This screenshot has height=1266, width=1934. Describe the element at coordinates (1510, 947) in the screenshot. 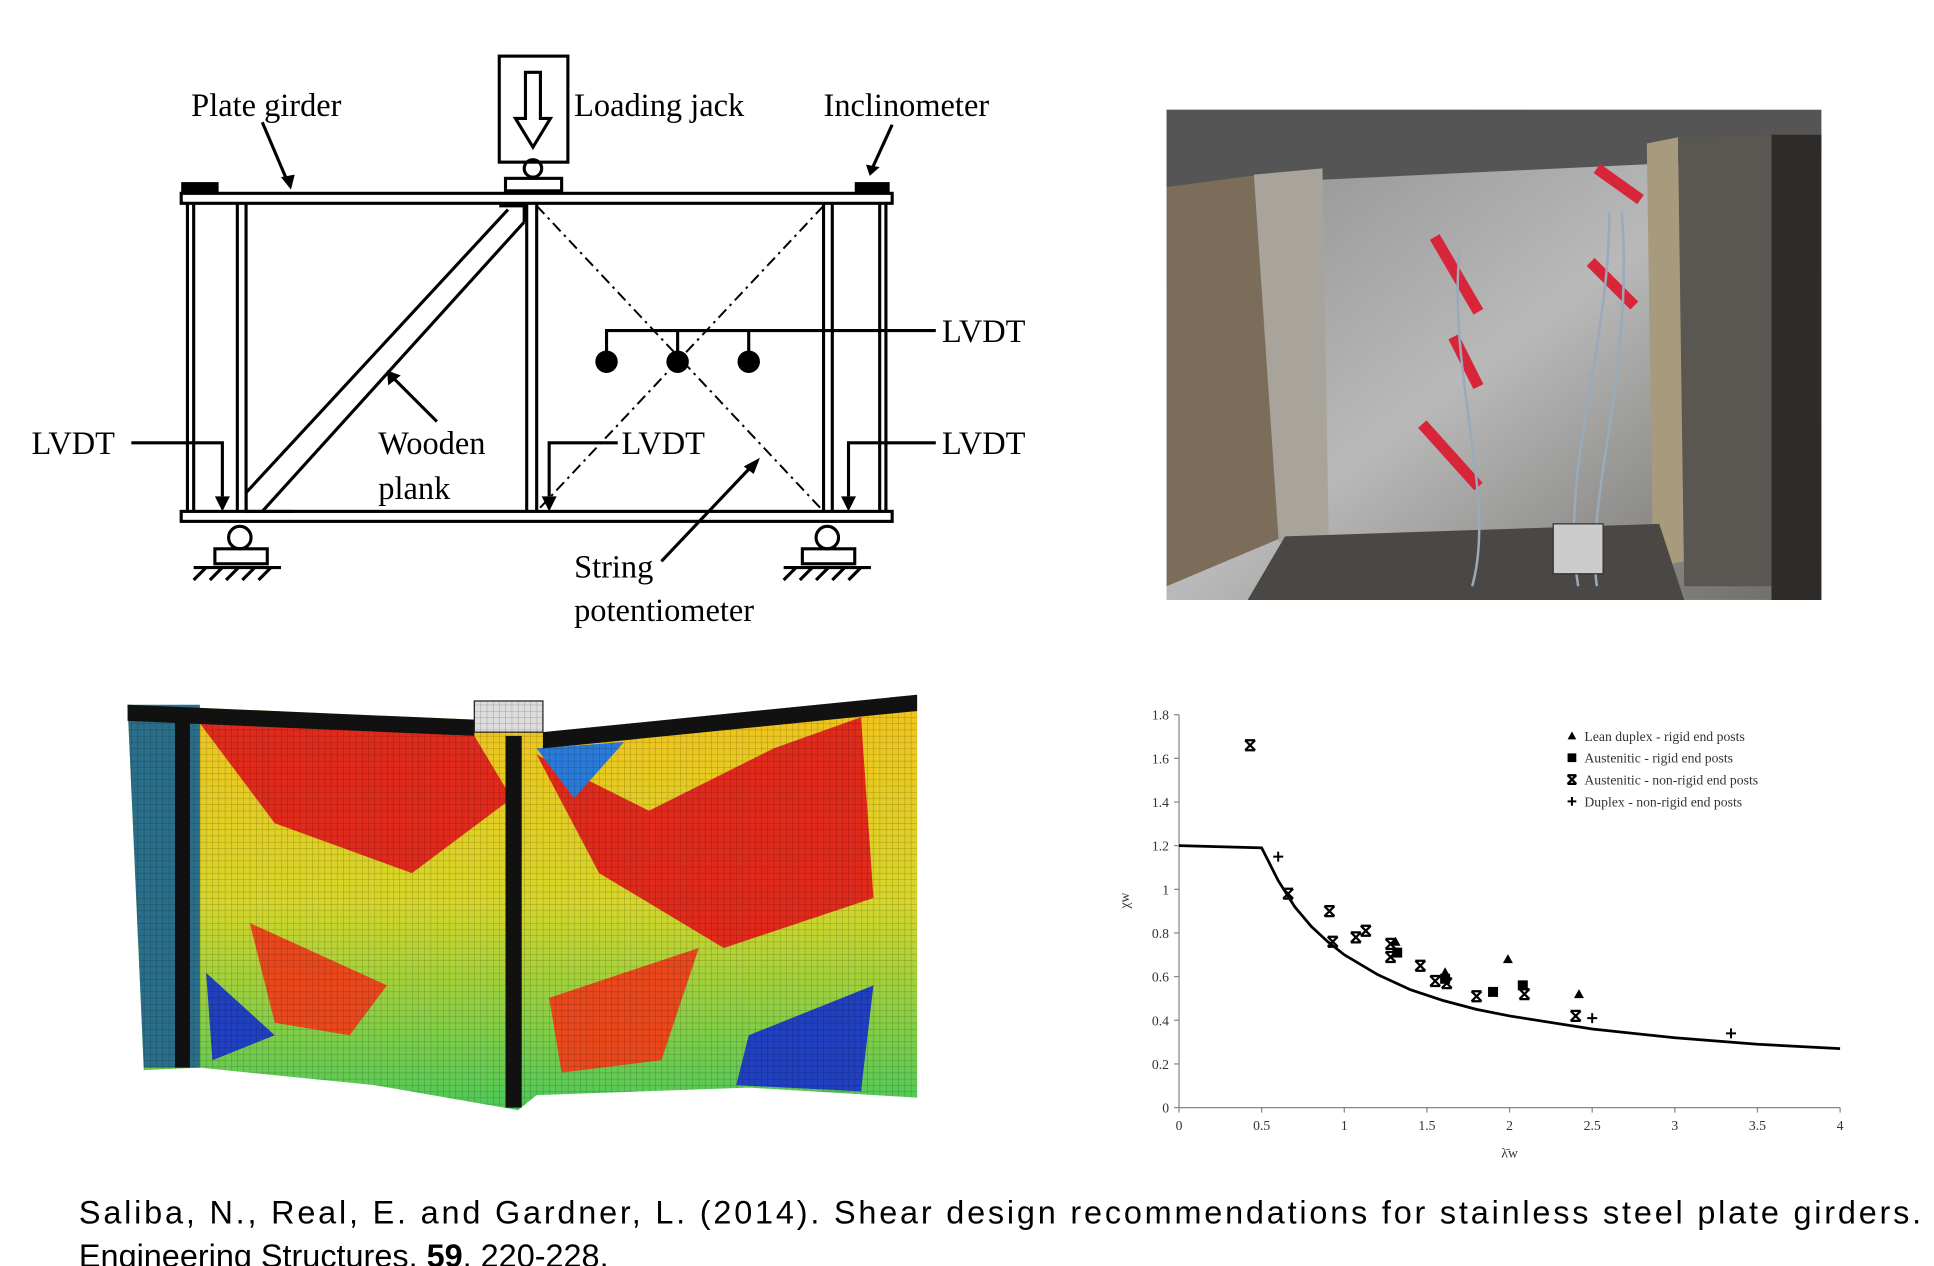

I see `design-curve` at that location.